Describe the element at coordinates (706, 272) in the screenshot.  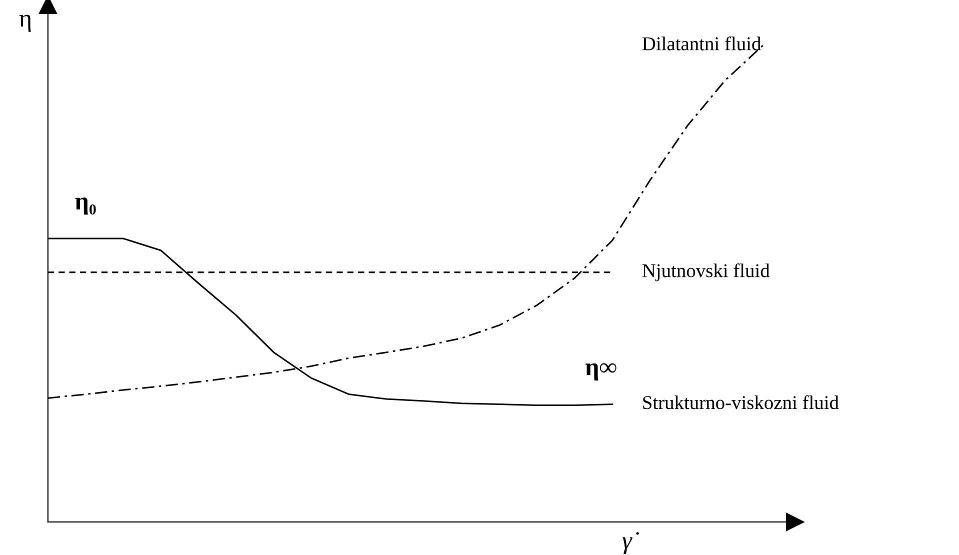
I see `series-label: Njutnovski fluid` at that location.